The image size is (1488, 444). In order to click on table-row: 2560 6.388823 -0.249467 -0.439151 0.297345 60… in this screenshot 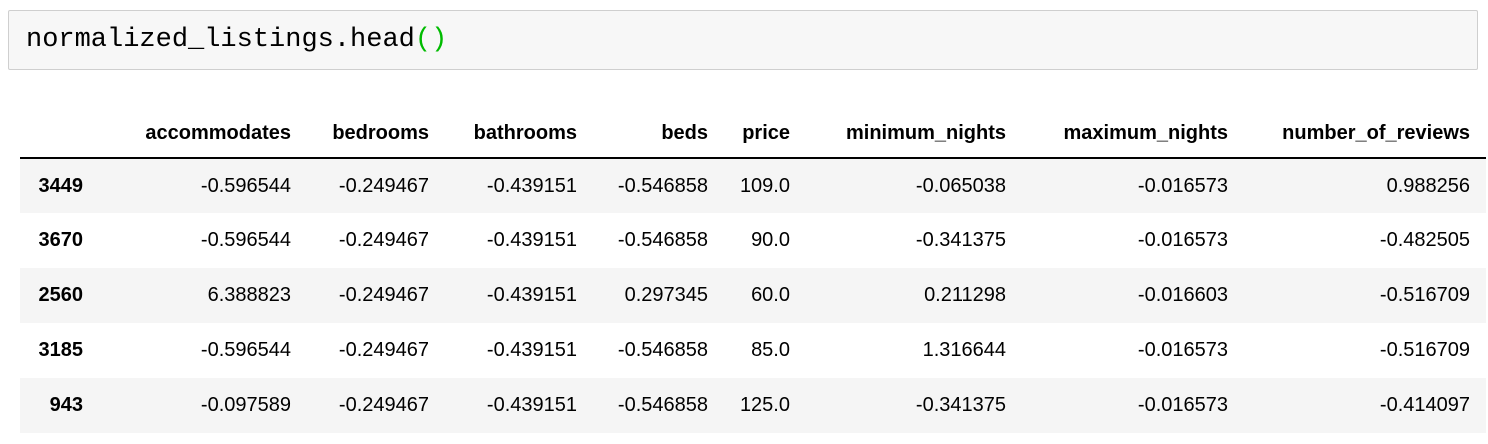, I will do `click(753, 295)`.